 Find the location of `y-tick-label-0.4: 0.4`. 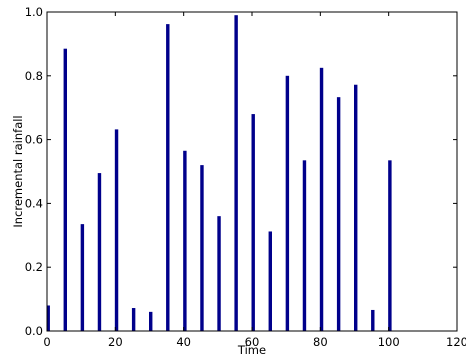

y-tick-label-0.4: 0.4 is located at coordinates (34, 203).